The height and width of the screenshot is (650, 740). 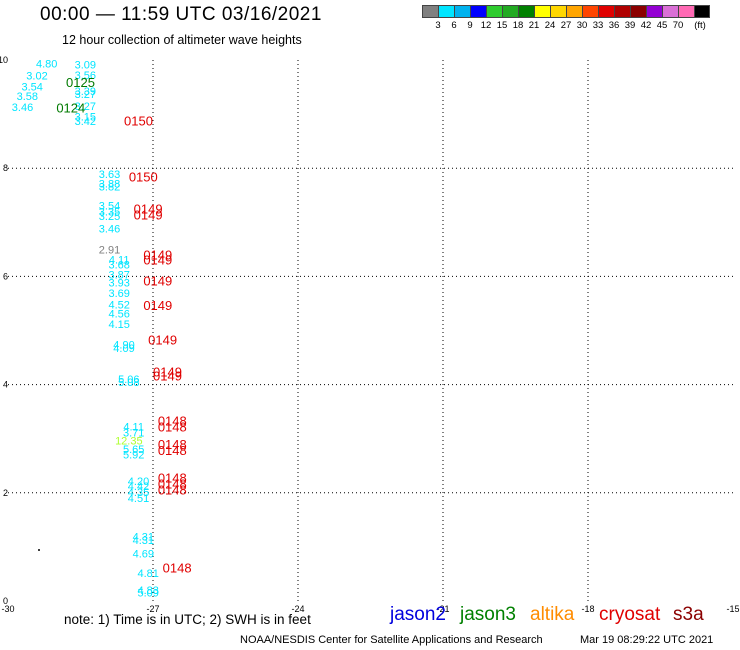 What do you see at coordinates (133, 456) in the screenshot?
I see `wave-height-value: 5.92` at bounding box center [133, 456].